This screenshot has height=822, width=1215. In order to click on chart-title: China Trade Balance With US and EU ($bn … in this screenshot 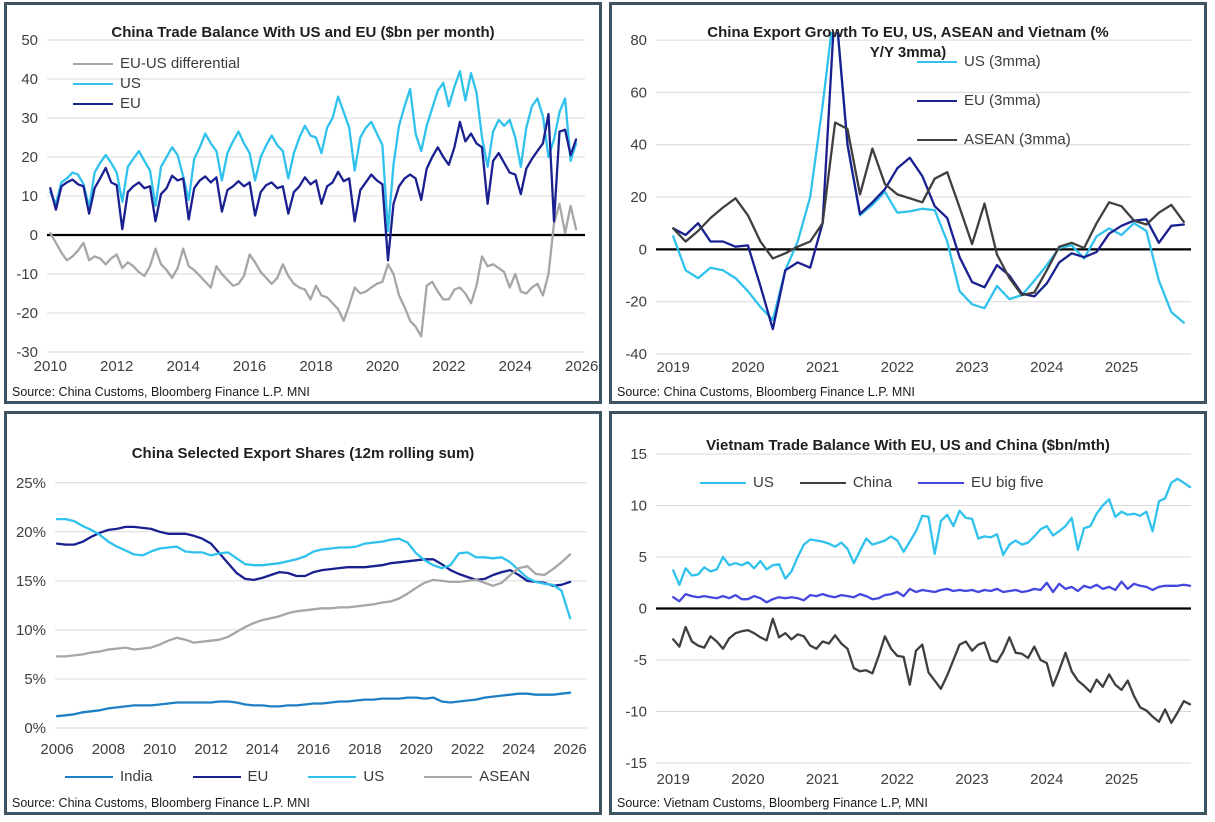, I will do `click(303, 33)`.